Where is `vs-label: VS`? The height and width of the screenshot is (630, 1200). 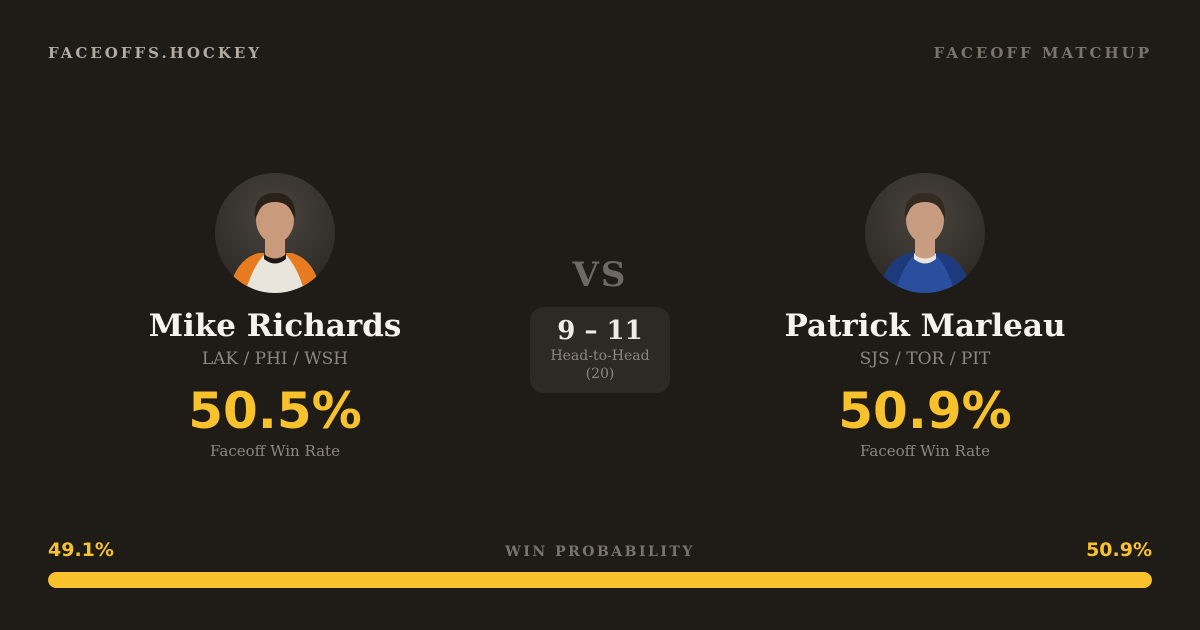
vs-label: VS is located at coordinates (600, 275).